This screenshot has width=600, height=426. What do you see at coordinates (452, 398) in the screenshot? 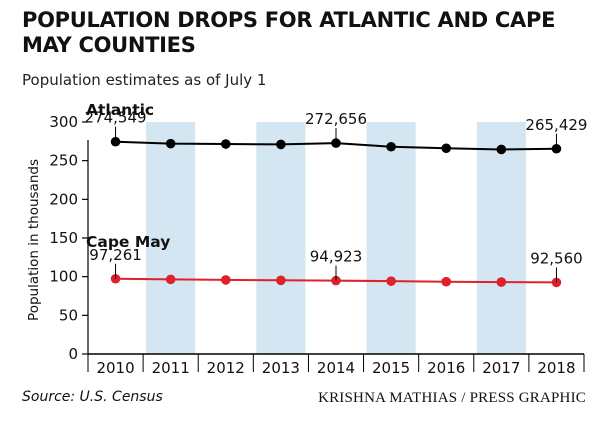
I see `graphic-credit: KRISHNA MATHIAS / PRESS GRAPHIC` at bounding box center [452, 398].